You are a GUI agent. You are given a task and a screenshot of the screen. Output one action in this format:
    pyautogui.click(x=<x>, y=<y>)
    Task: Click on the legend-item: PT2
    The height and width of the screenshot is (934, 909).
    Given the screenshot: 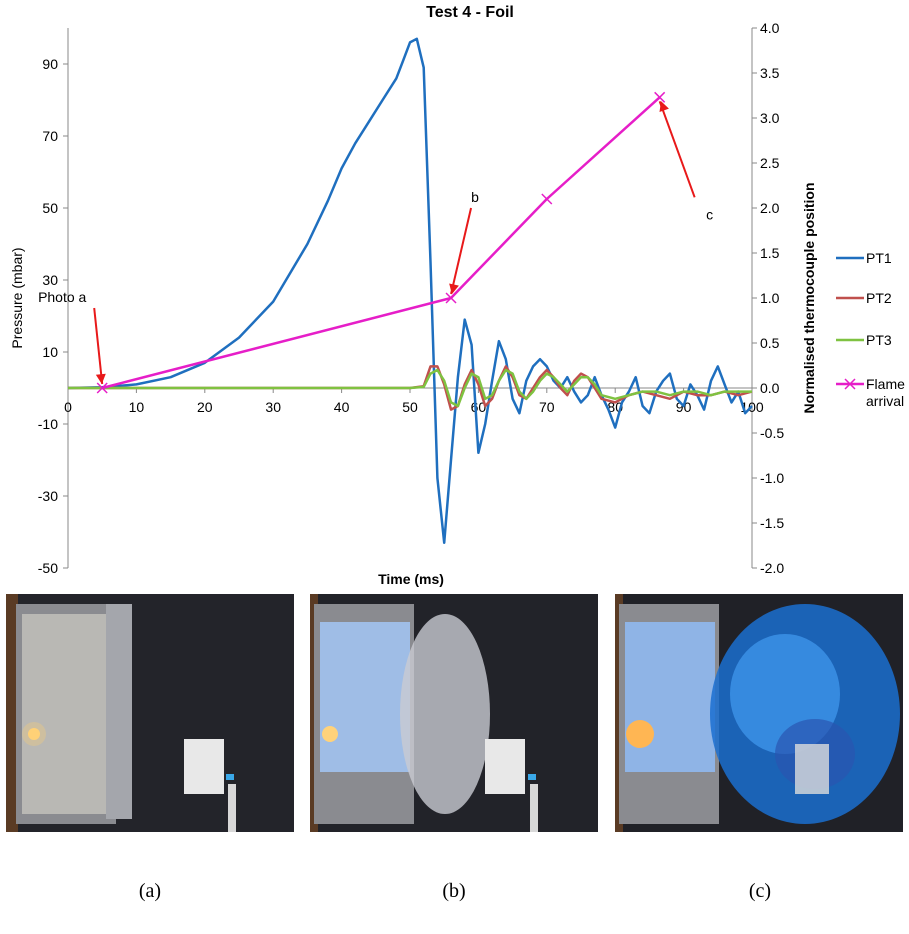 What is the action you would take?
    pyautogui.click(x=864, y=298)
    